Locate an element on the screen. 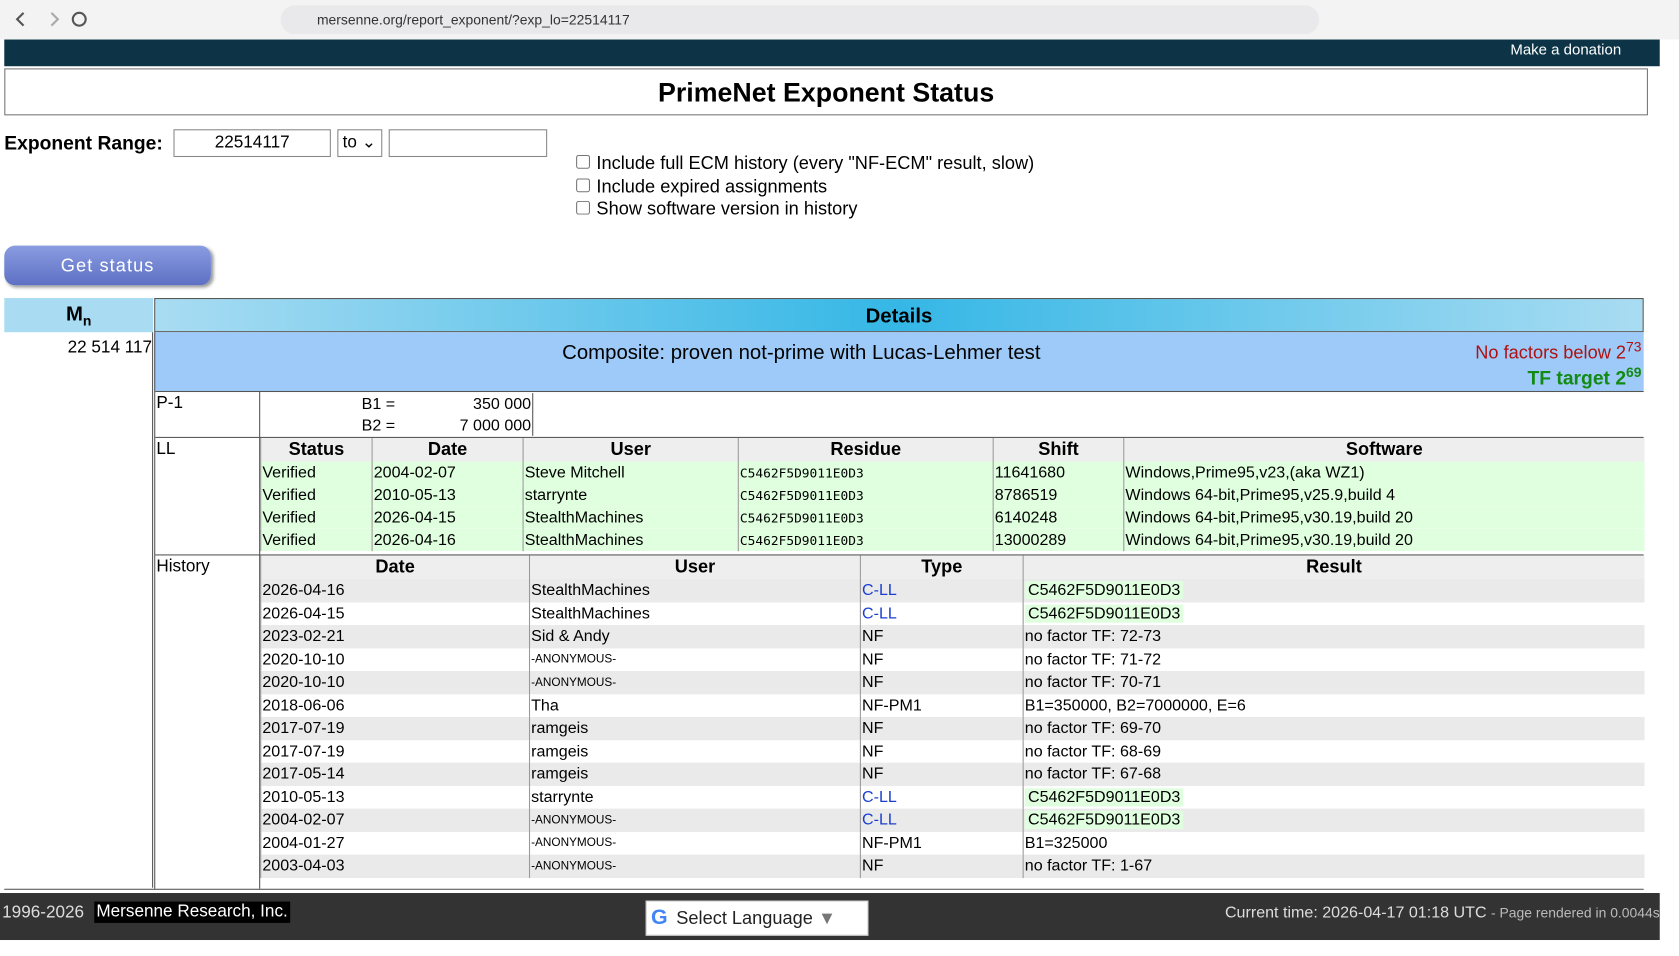  history-cell: NF is located at coordinates (941, 751).